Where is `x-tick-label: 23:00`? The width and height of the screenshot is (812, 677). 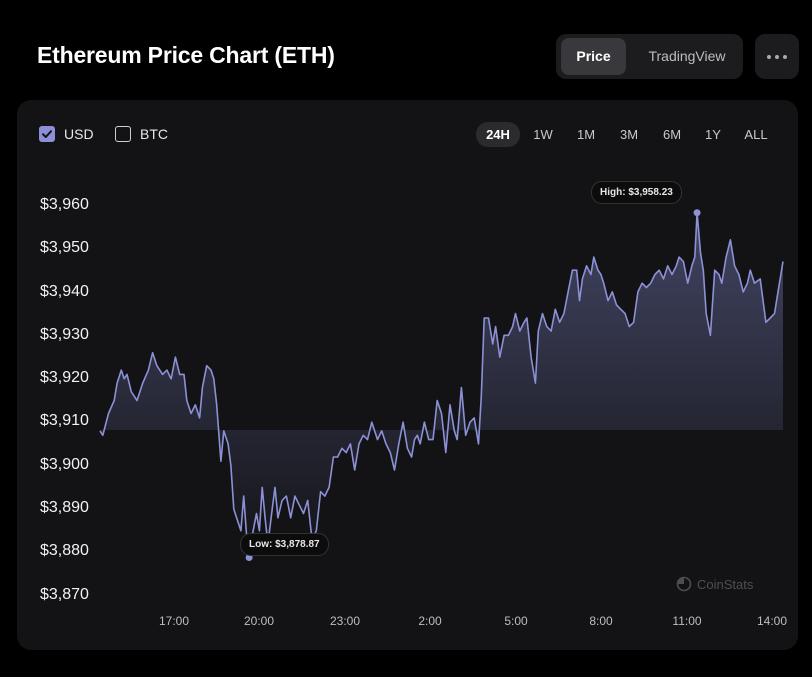 x-tick-label: 23:00 is located at coordinates (345, 621).